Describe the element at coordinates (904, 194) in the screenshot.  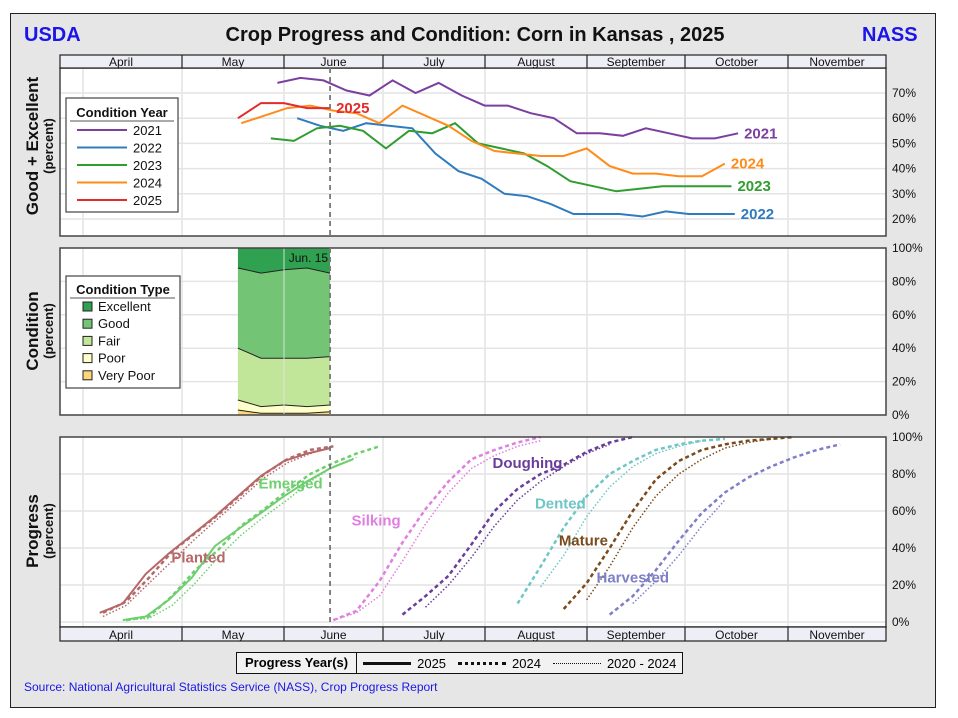
I see `y-tick-label: 30%` at that location.